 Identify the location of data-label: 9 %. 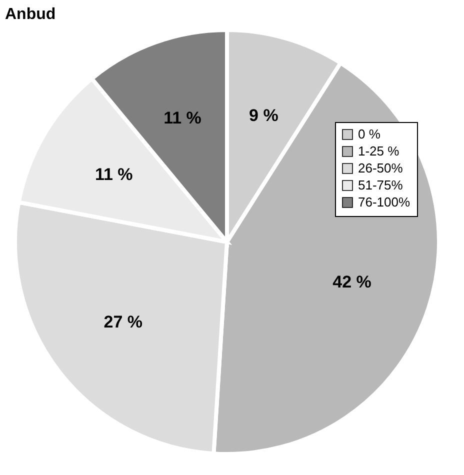
(263, 115).